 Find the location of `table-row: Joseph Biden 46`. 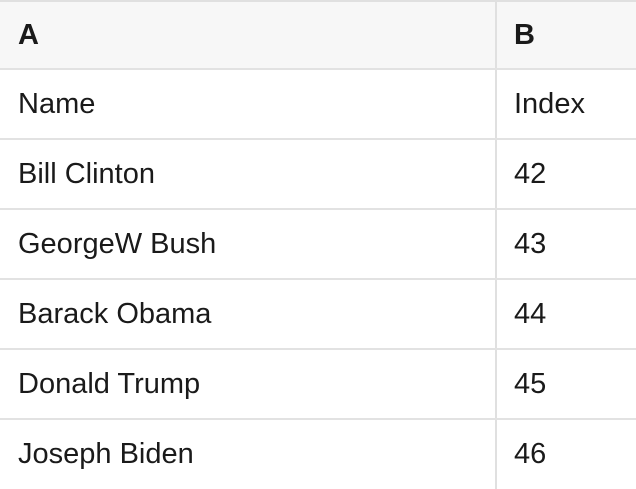

table-row: Joseph Biden 46 is located at coordinates (318, 454).